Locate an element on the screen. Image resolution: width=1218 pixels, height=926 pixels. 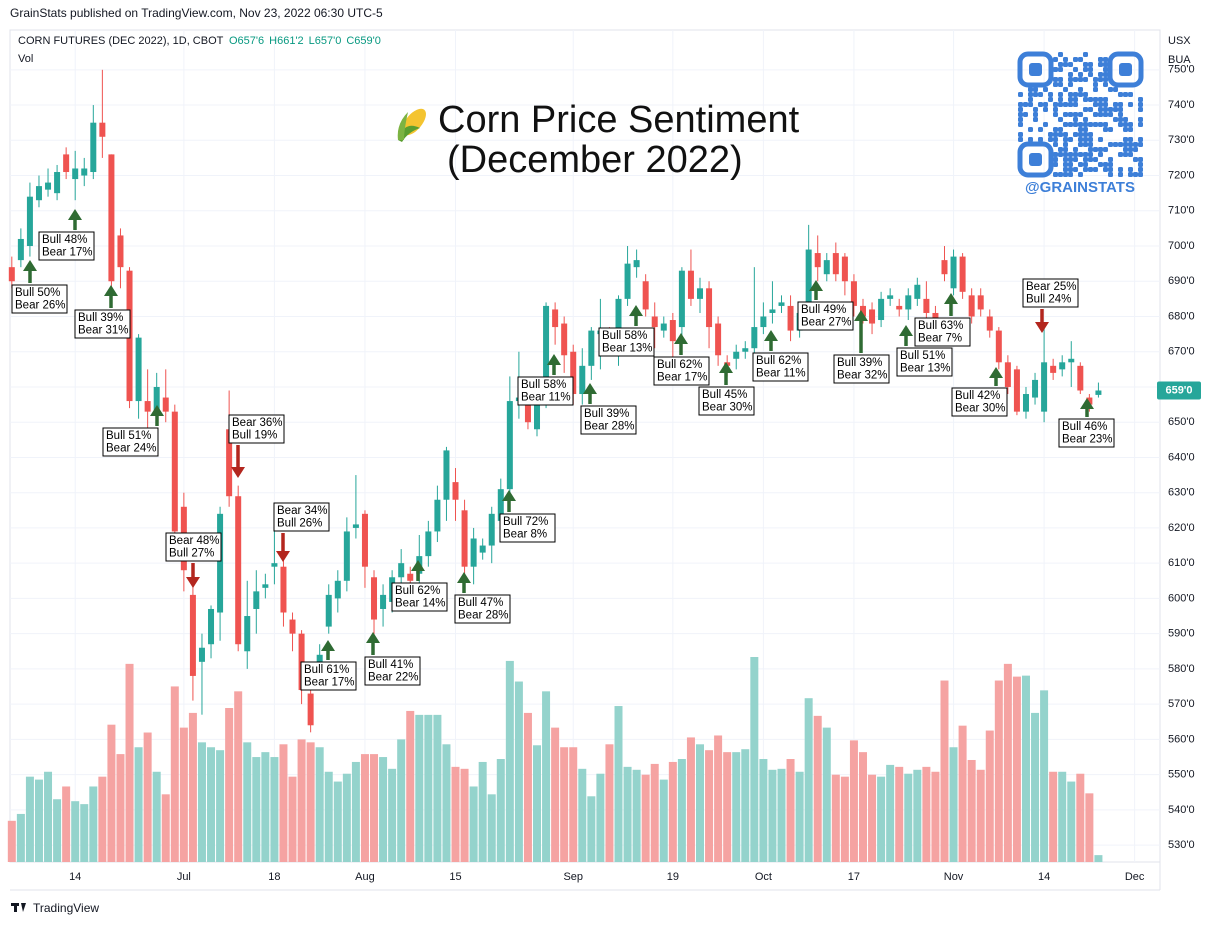
last-price-label: 659'0 is located at coordinates (1178, 390).